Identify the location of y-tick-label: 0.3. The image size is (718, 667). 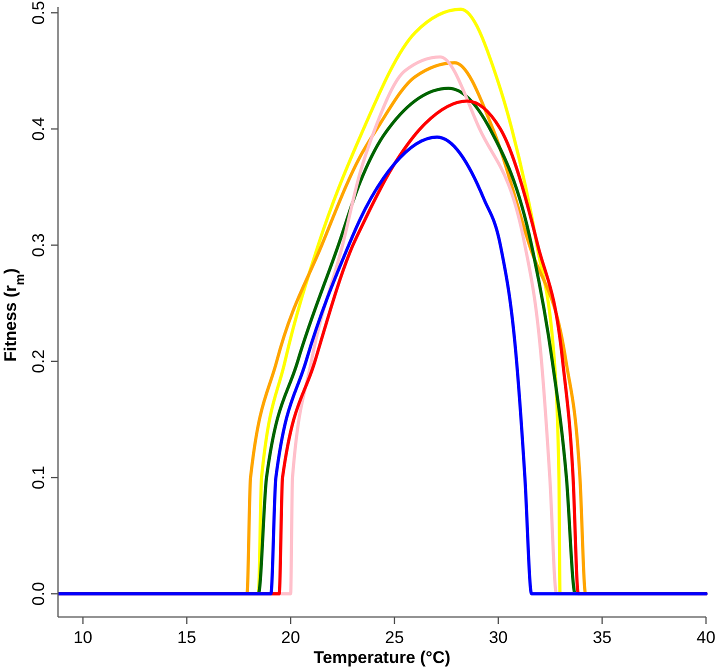
(38, 245).